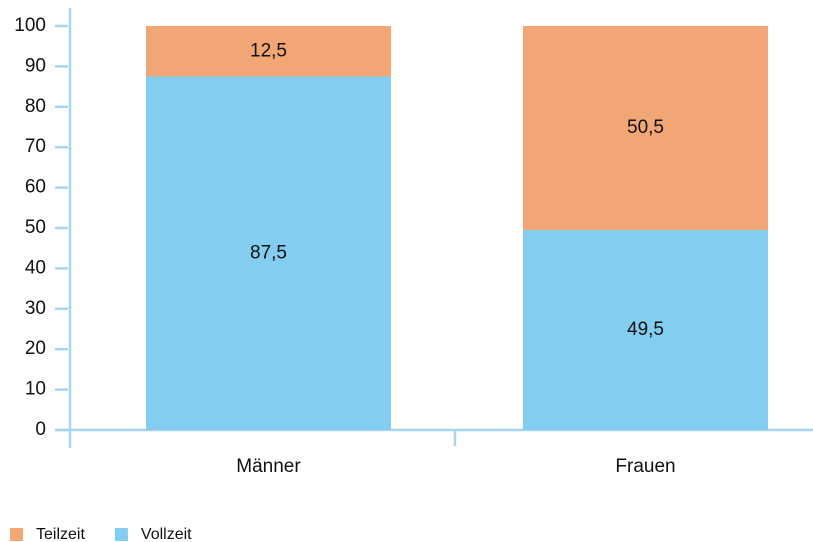  I want to click on y-tick-label: 0, so click(40, 429).